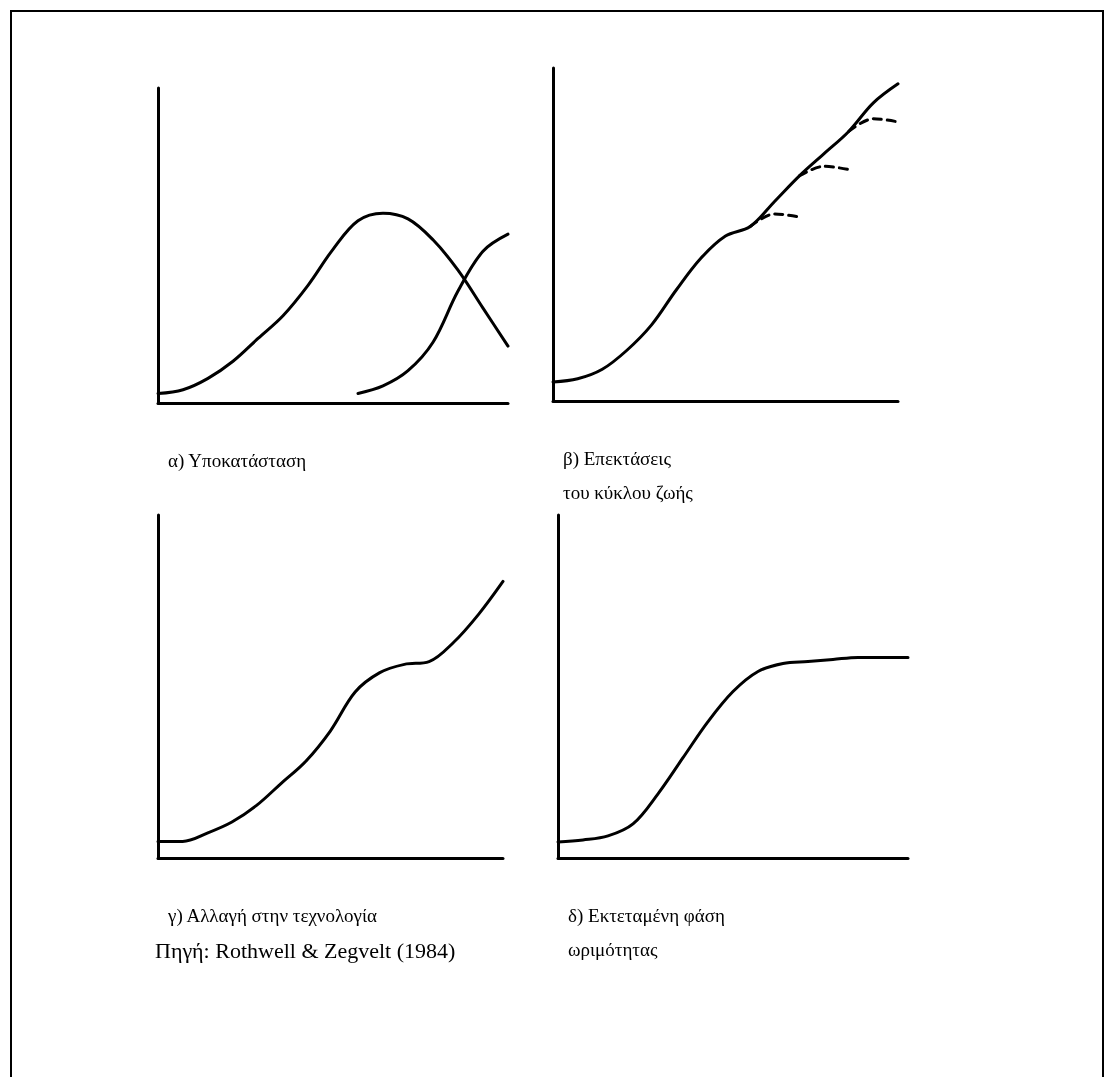 Image resolution: width=1113 pixels, height=1077 pixels. Describe the element at coordinates (628, 475) in the screenshot. I see `text: β) Επεκτάσεις του κύκλου ζωής` at that location.